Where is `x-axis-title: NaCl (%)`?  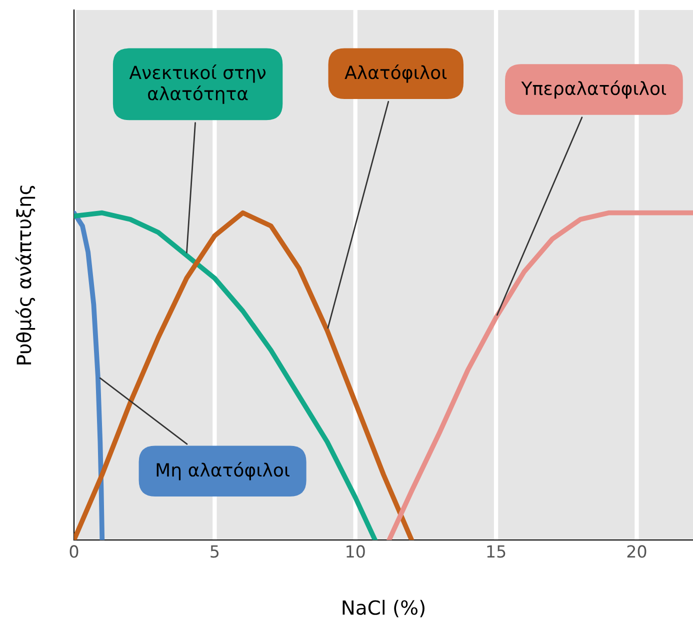 x-axis-title: NaCl (%) is located at coordinates (383, 609).